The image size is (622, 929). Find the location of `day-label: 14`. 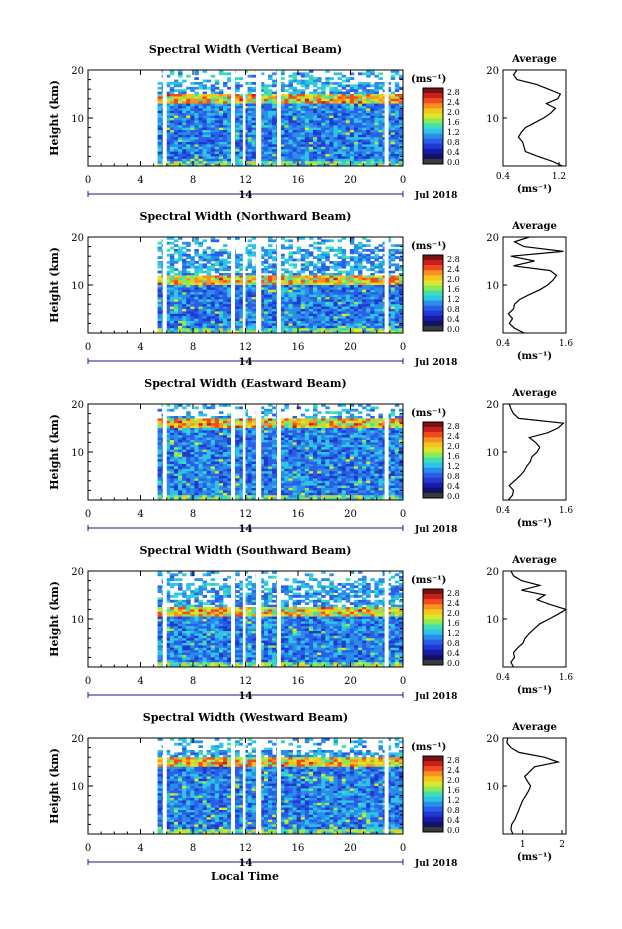

day-label: 14 is located at coordinates (246, 195).